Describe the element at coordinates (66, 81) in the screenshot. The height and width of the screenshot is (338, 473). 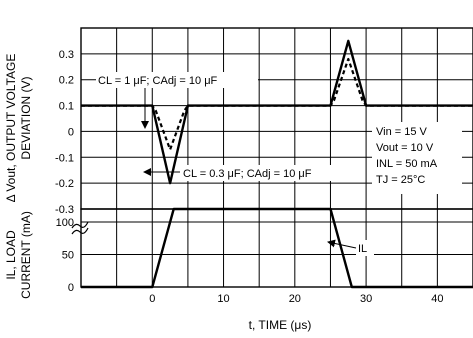
I see `top-y-tick-label: 0.2` at that location.